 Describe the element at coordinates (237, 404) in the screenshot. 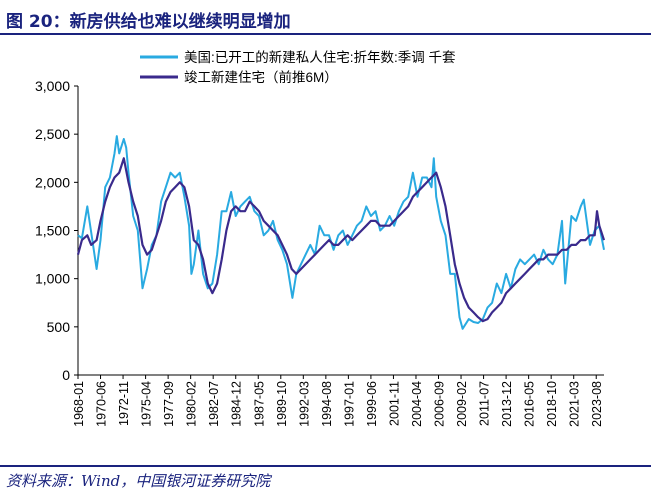

I see `x-tick-label: 1984-12` at that location.